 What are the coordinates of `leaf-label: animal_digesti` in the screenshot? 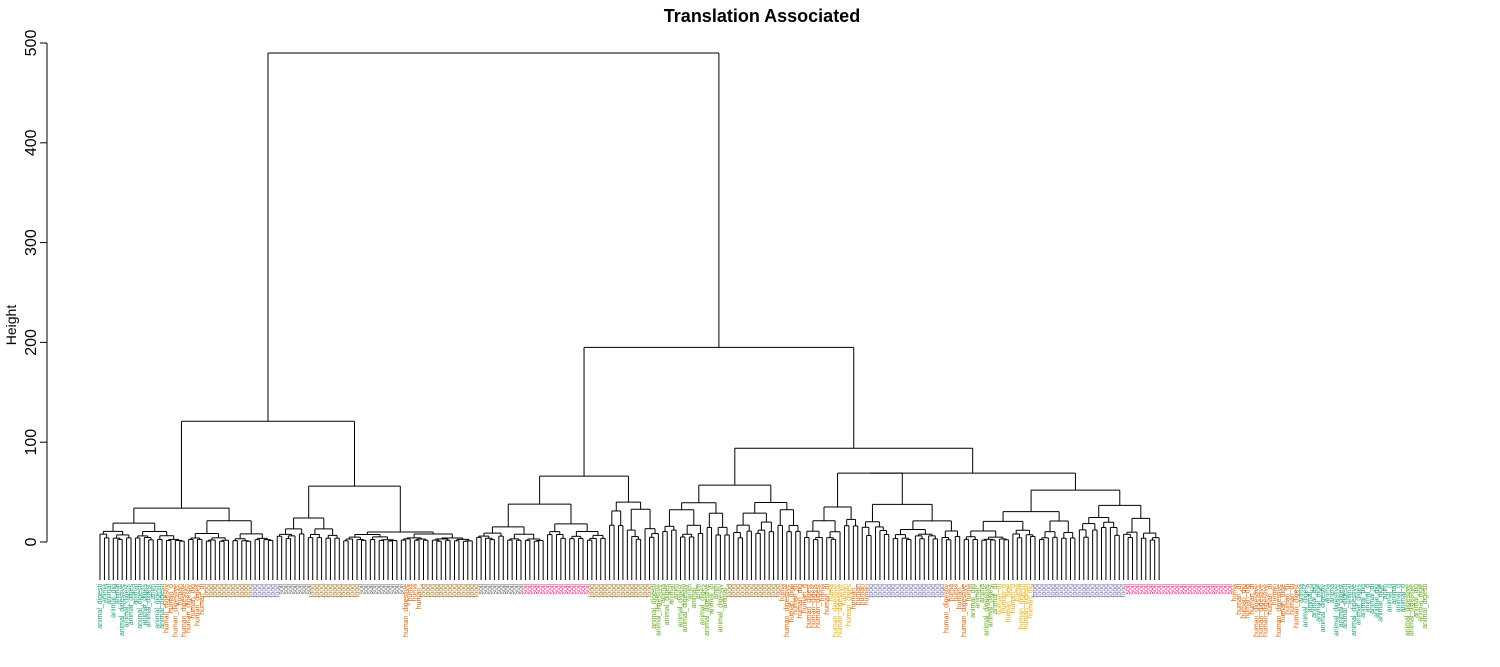 It's located at (158, 606).